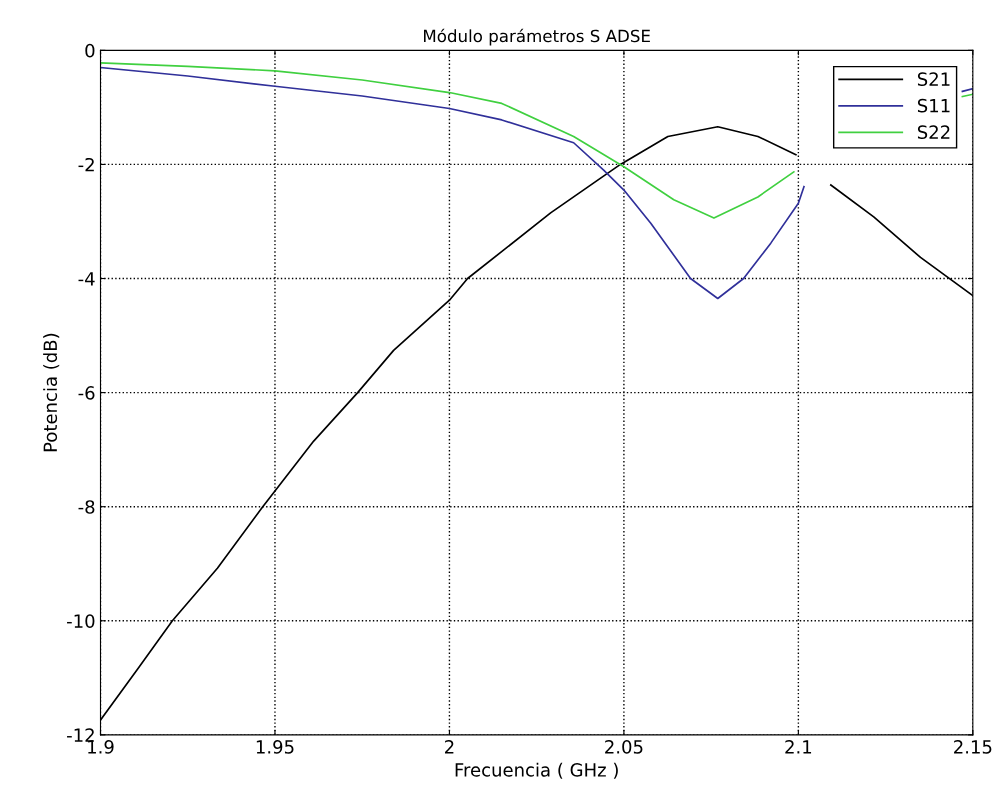 This screenshot has height=812, width=1005. Describe the element at coordinates (80, 735) in the screenshot. I see `y-tick-label: -12` at that location.